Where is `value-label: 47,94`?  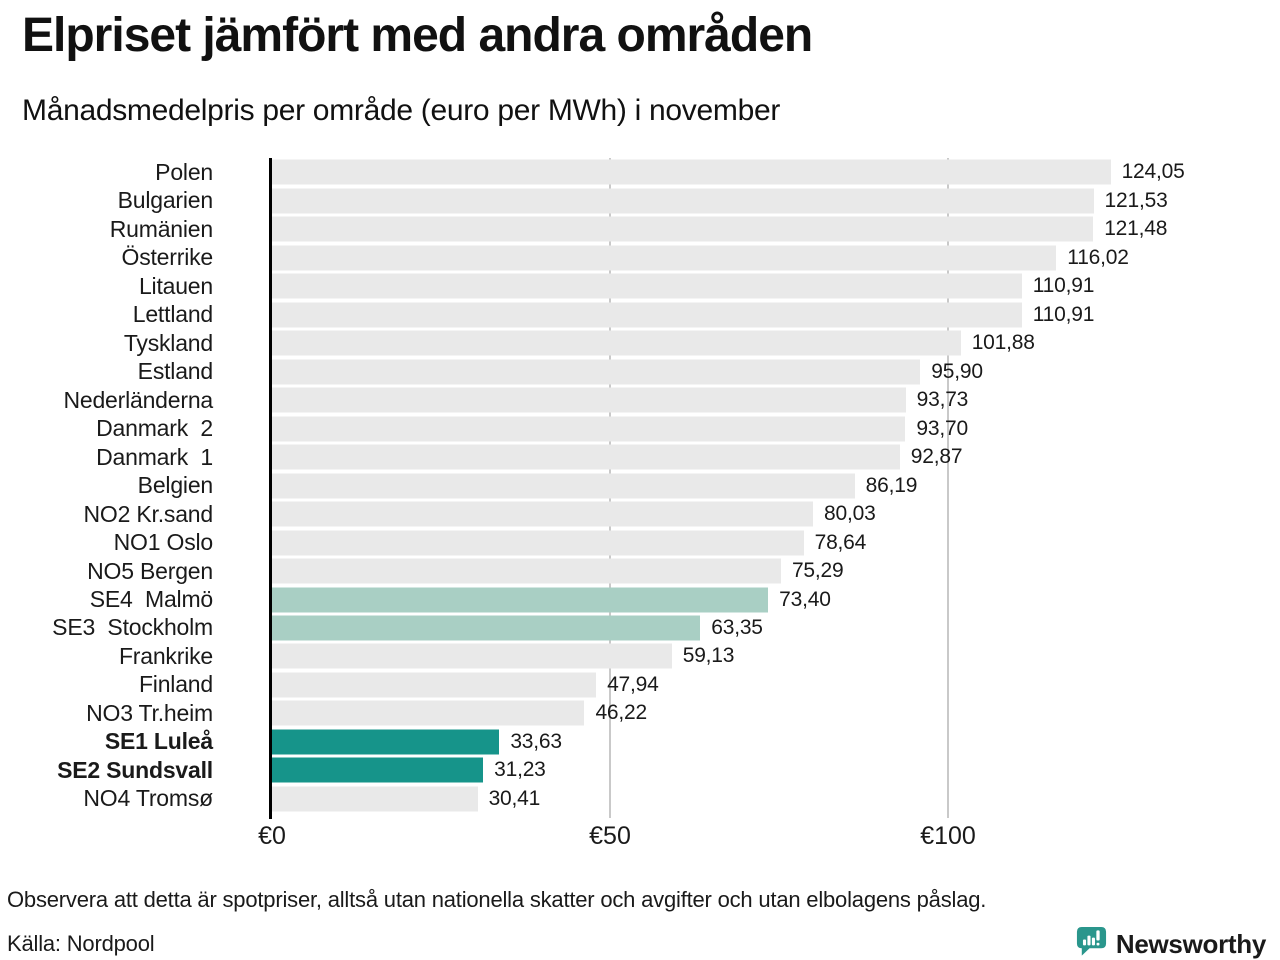 value-label: 47,94 is located at coordinates (633, 684).